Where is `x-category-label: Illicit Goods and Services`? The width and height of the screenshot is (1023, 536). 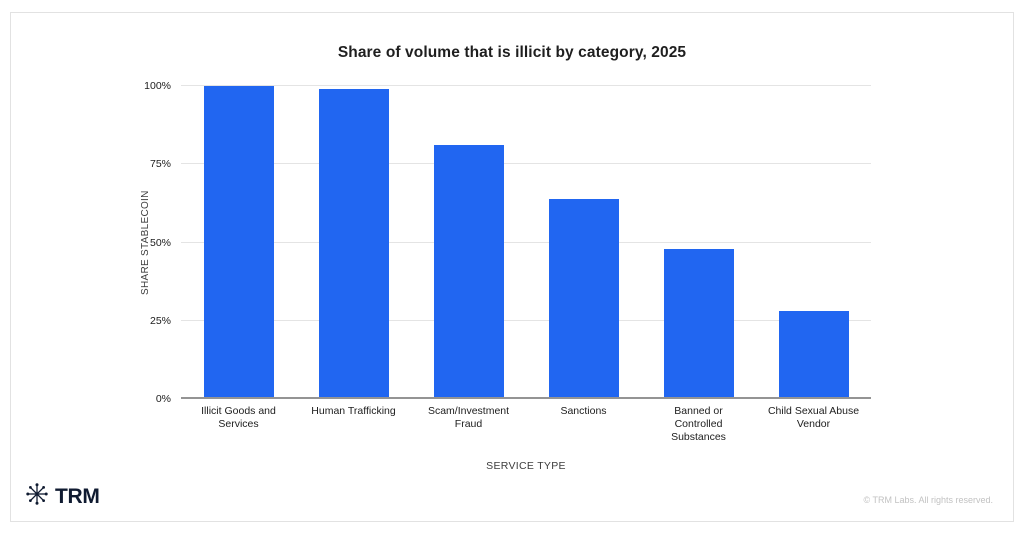 x-category-label: Illicit Goods and Services is located at coordinates (238, 417).